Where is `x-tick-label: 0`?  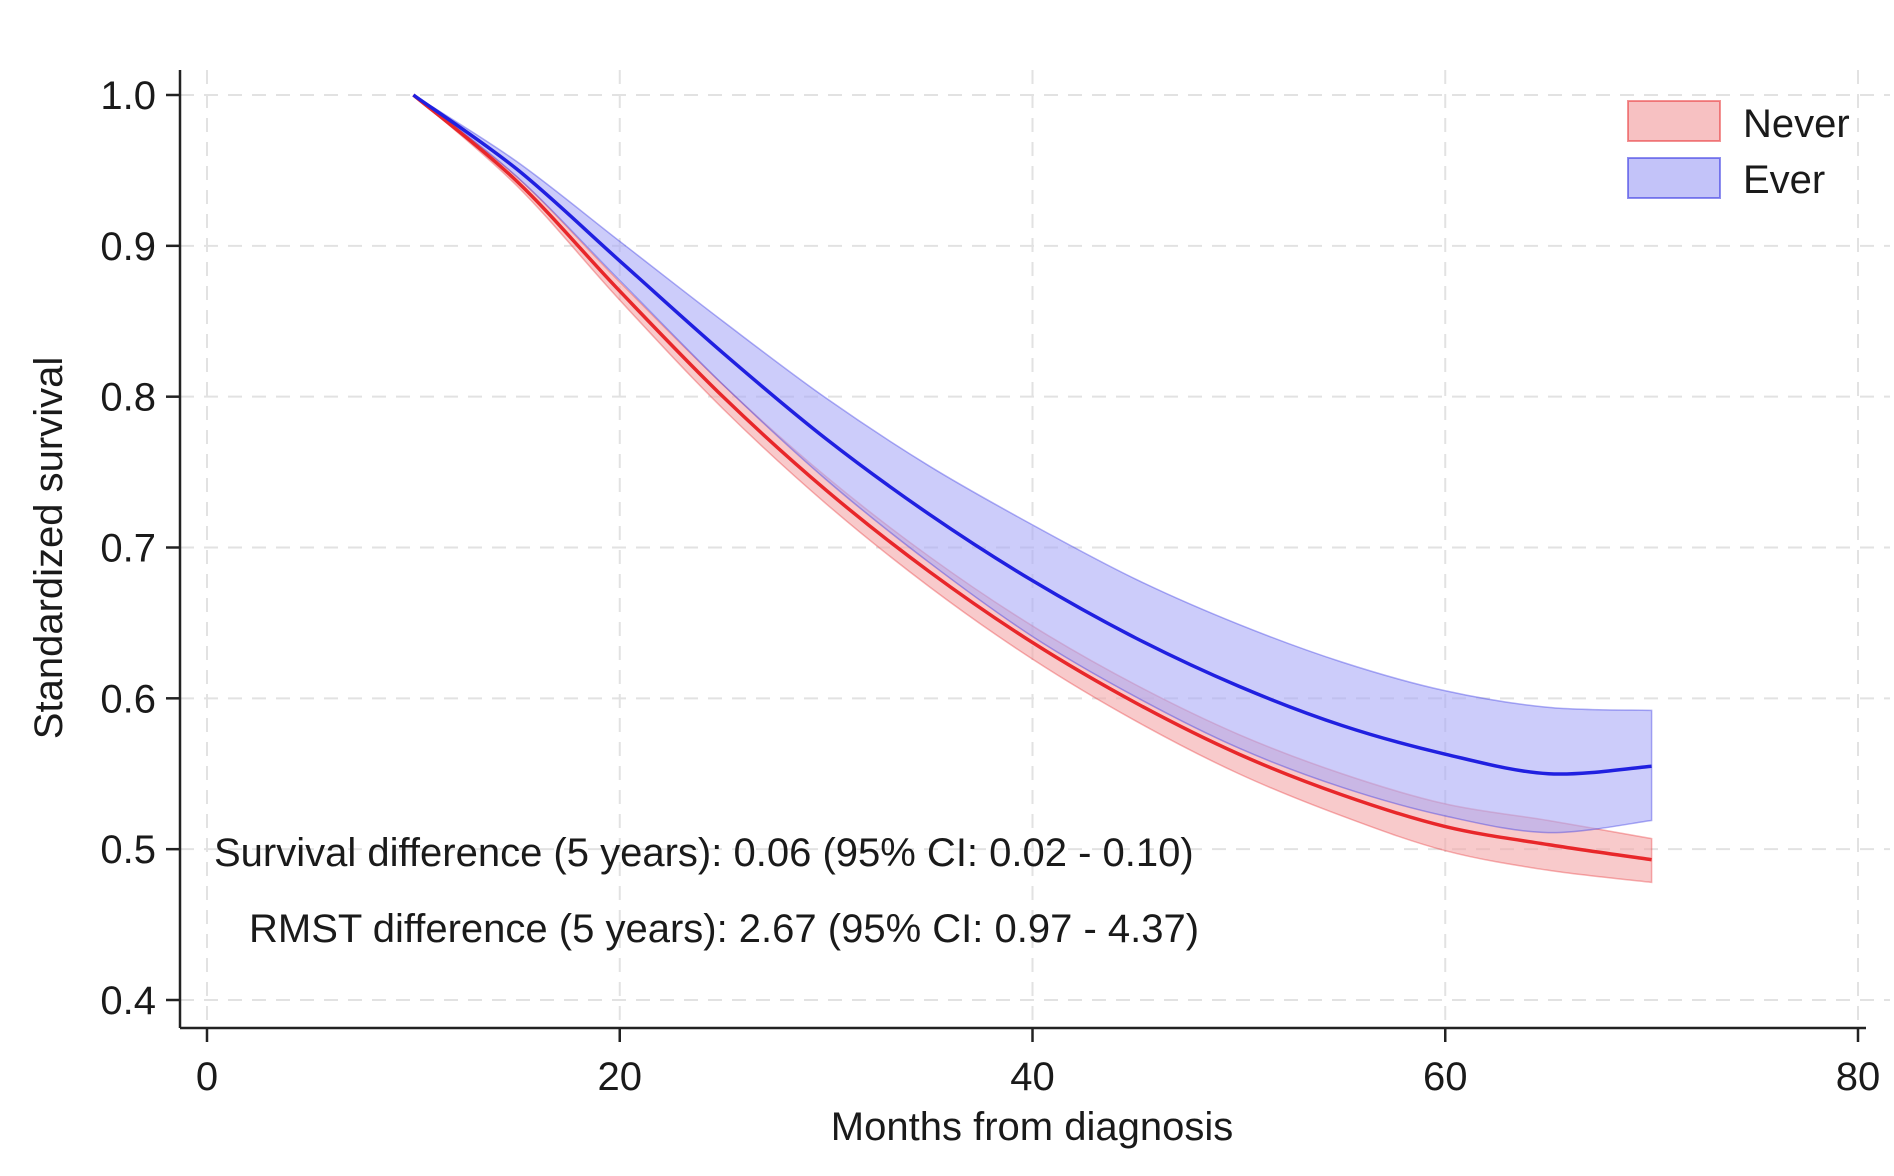
x-tick-label: 0 is located at coordinates (207, 1077).